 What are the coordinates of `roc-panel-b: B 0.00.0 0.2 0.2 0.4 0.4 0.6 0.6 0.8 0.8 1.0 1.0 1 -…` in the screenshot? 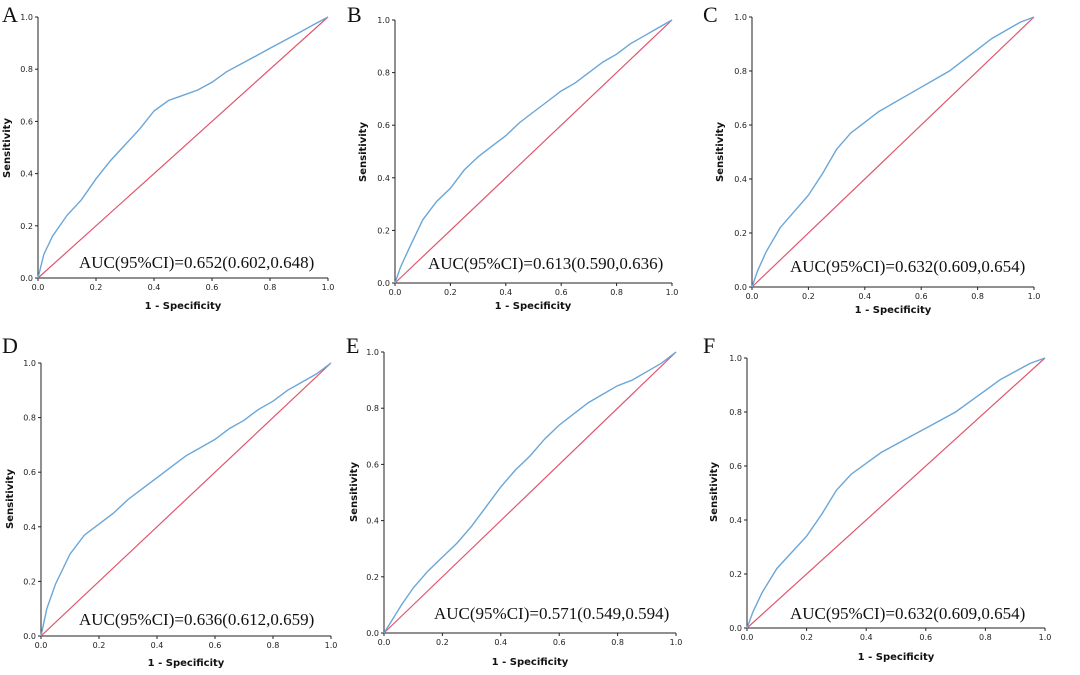 It's located at (512, 157).